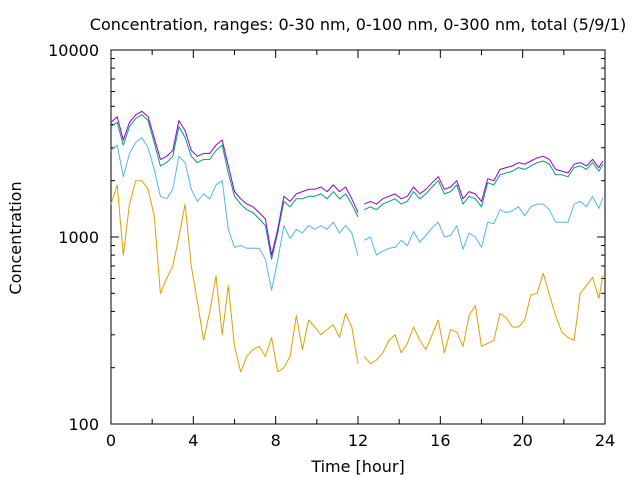 This screenshot has height=480, width=640. Describe the element at coordinates (522, 440) in the screenshot. I see `x-tick-label: 20` at that location.